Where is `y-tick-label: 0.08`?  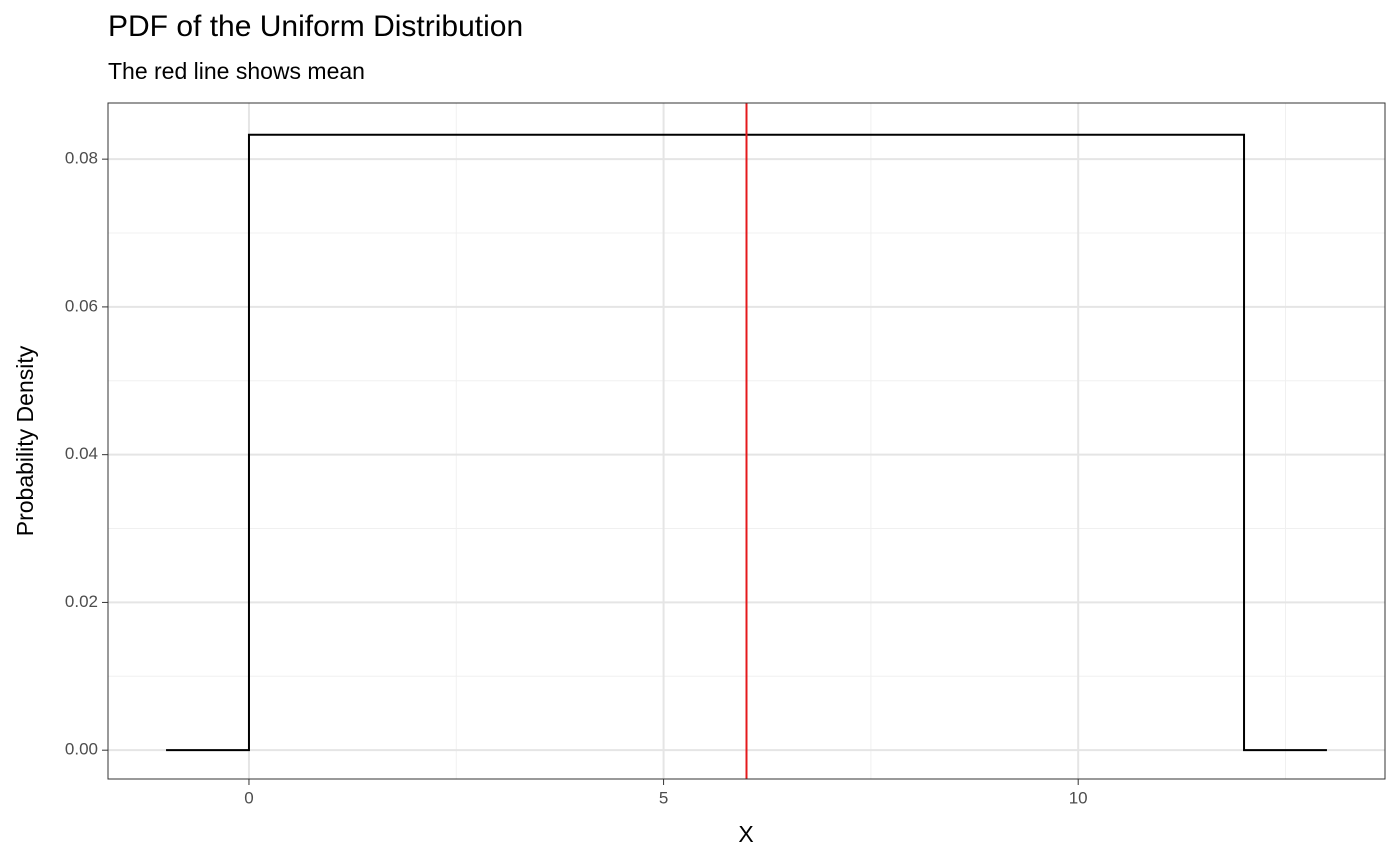
y-tick-label: 0.08 is located at coordinates (81, 158).